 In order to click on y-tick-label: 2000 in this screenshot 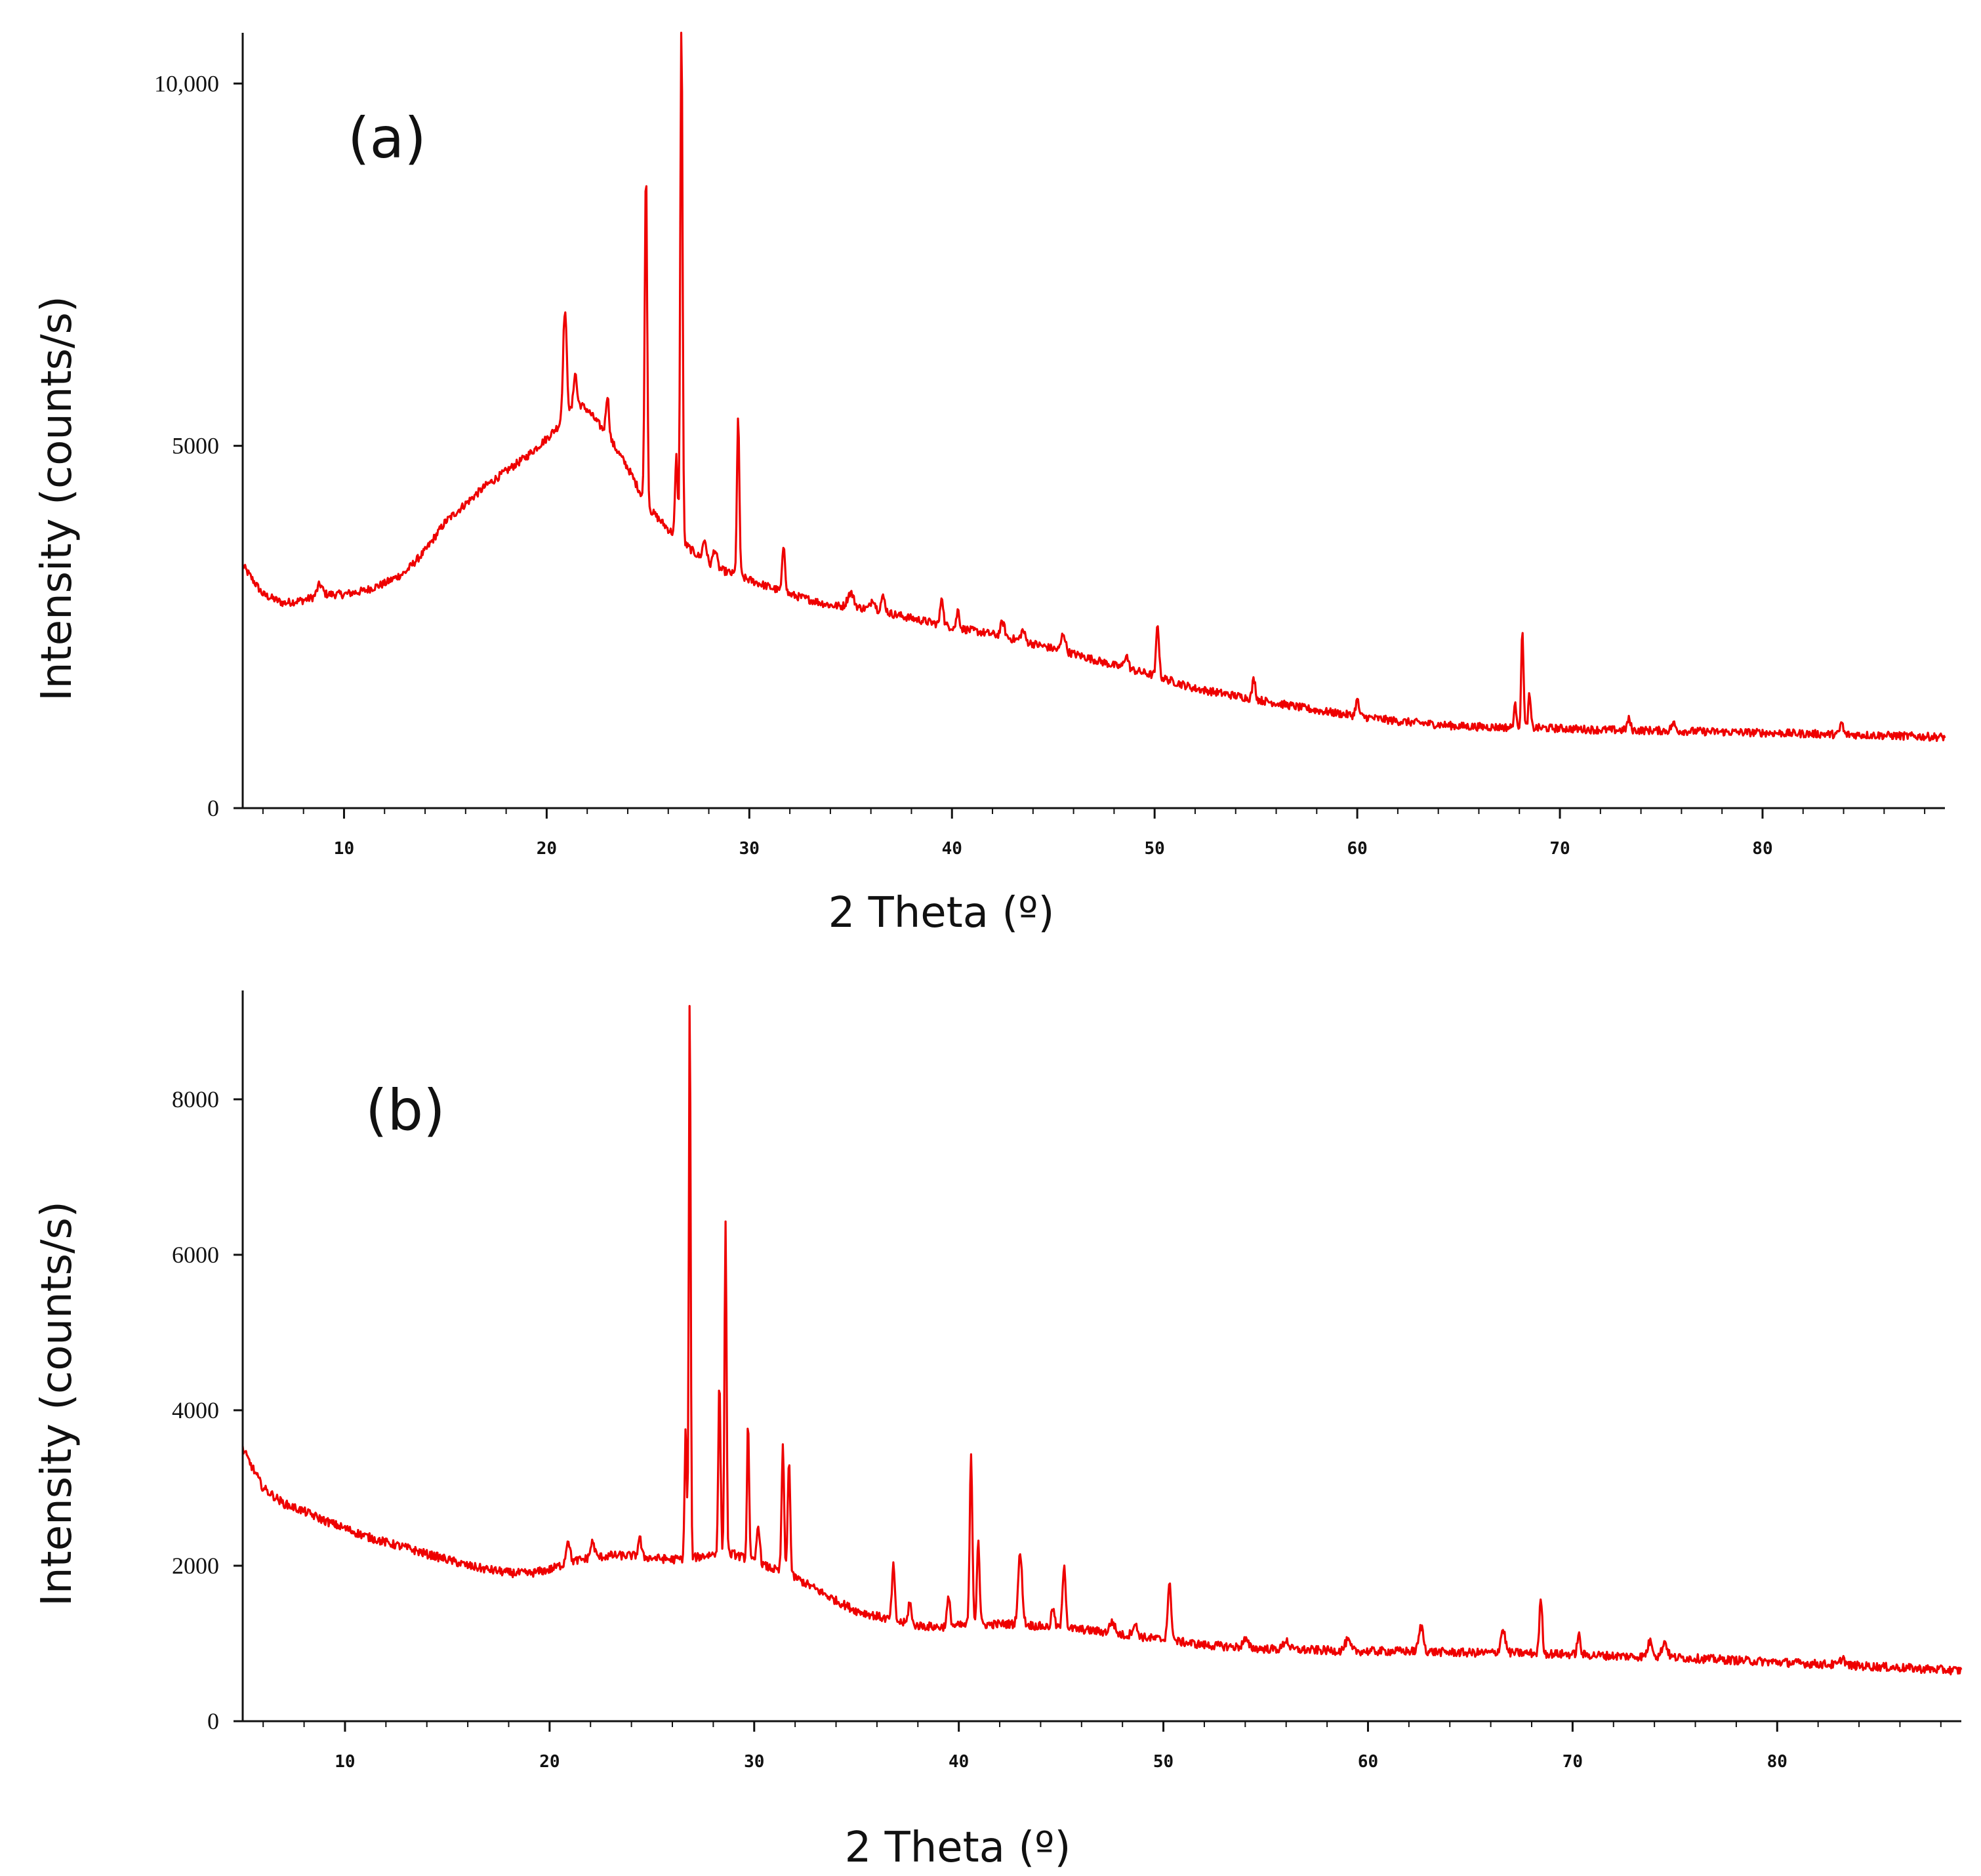, I will do `click(195, 1566)`.